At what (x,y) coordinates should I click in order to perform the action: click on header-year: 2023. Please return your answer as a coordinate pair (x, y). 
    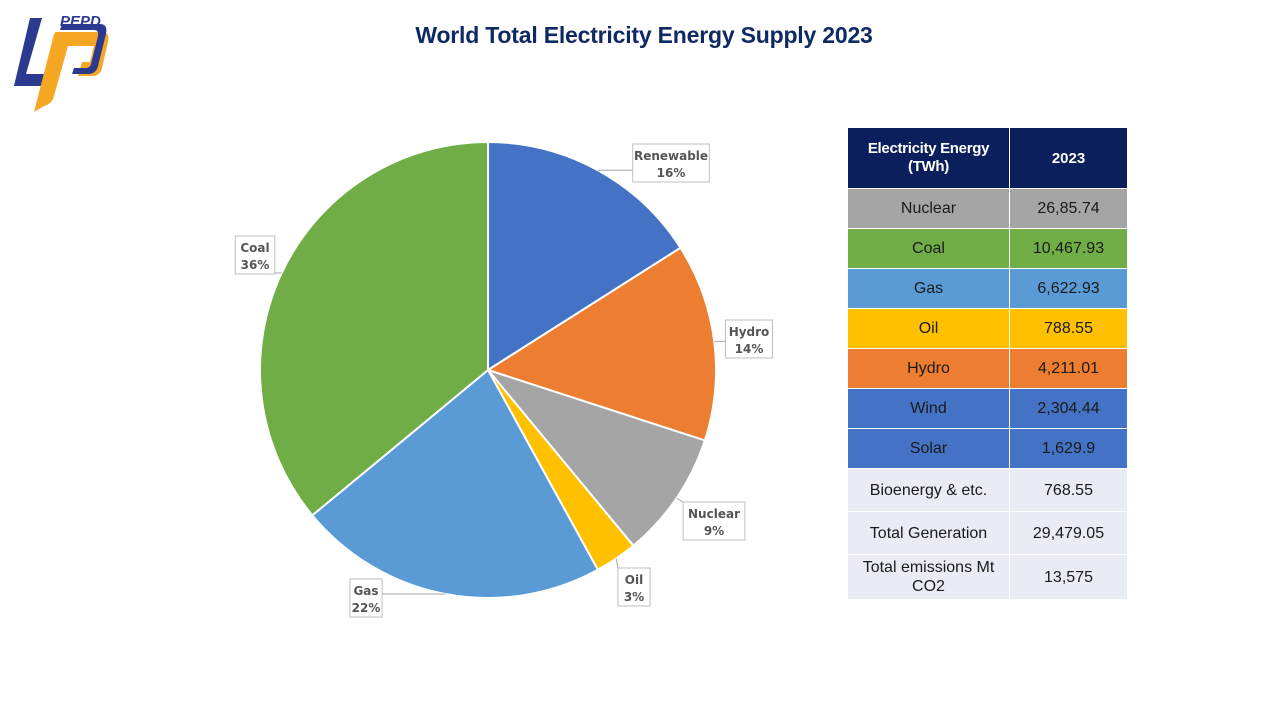
    Looking at the image, I should click on (1068, 158).